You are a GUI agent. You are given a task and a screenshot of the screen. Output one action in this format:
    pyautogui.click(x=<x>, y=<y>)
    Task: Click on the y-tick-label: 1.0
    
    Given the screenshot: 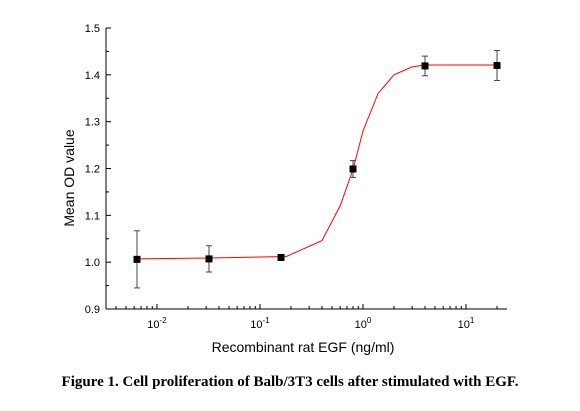 What is the action you would take?
    pyautogui.click(x=92, y=263)
    